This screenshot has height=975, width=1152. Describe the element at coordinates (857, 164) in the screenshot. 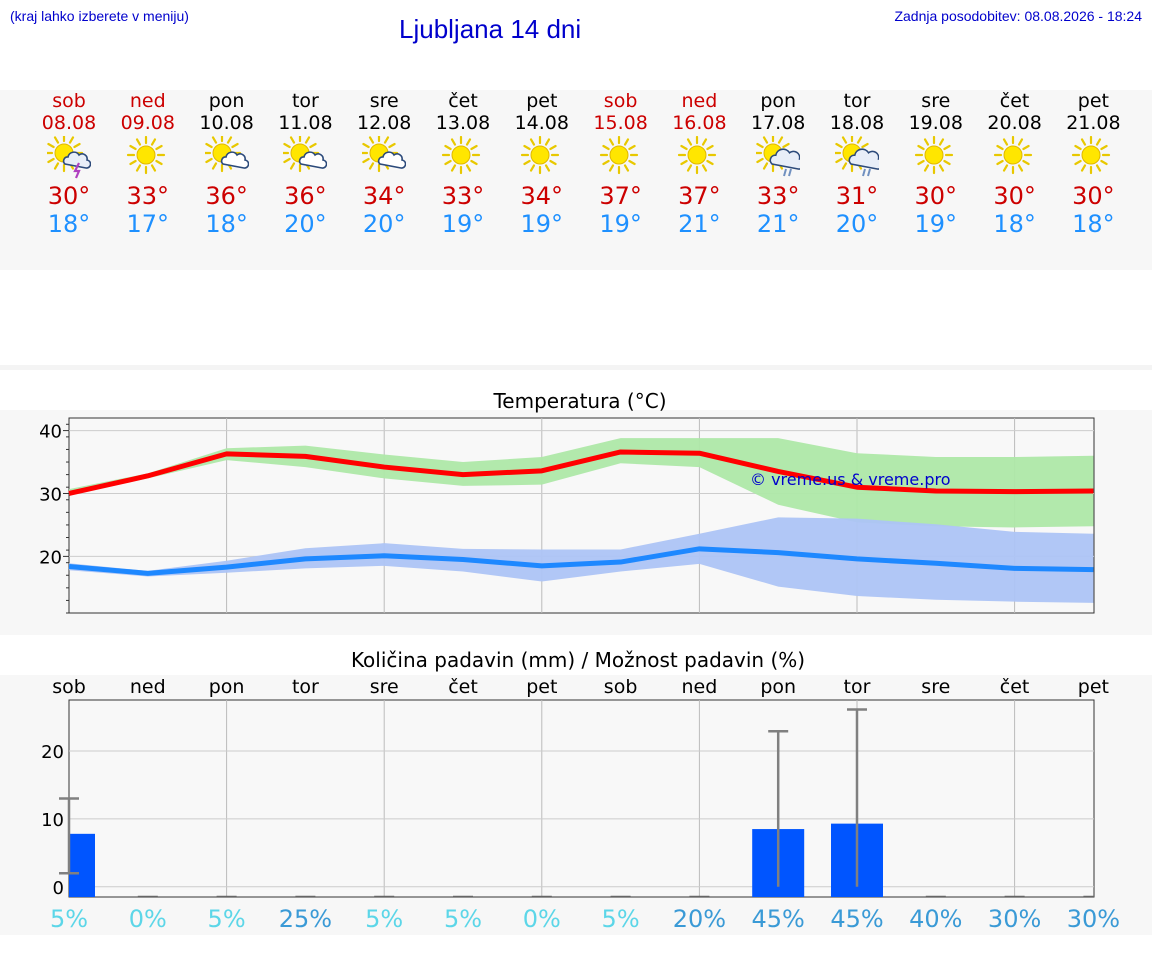

I see `day-column: tor 18.08 31° 20°` at that location.